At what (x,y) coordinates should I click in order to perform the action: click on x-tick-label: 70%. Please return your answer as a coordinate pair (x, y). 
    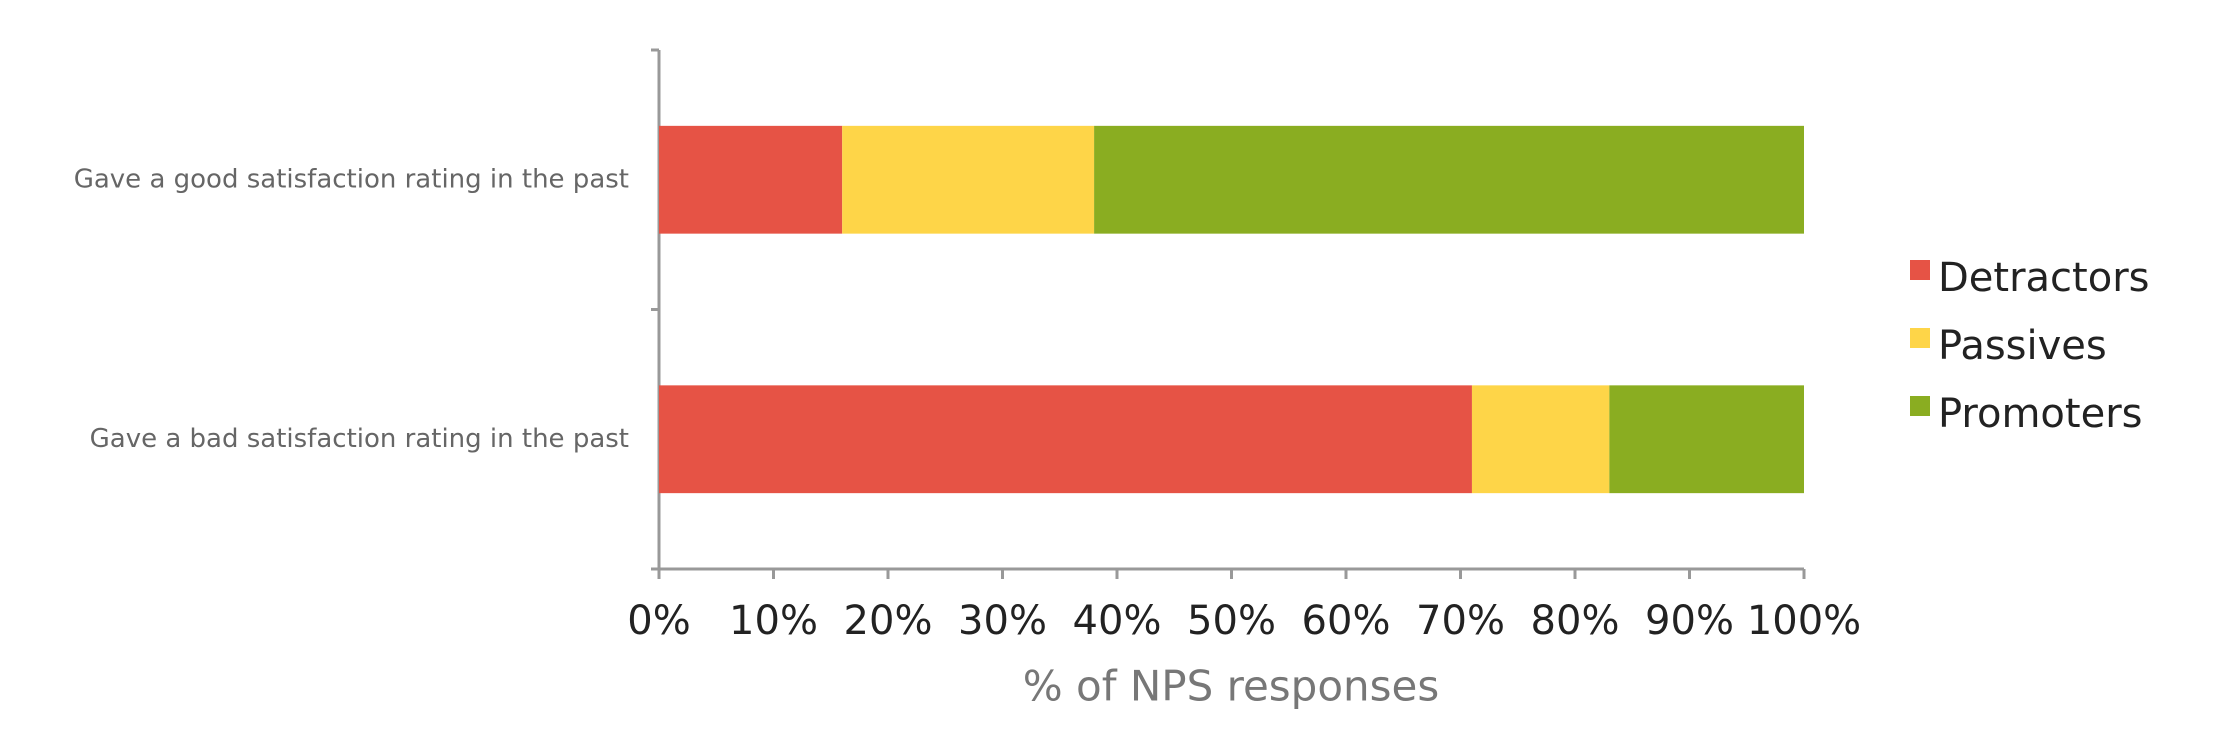
    Looking at the image, I should click on (1460, 621).